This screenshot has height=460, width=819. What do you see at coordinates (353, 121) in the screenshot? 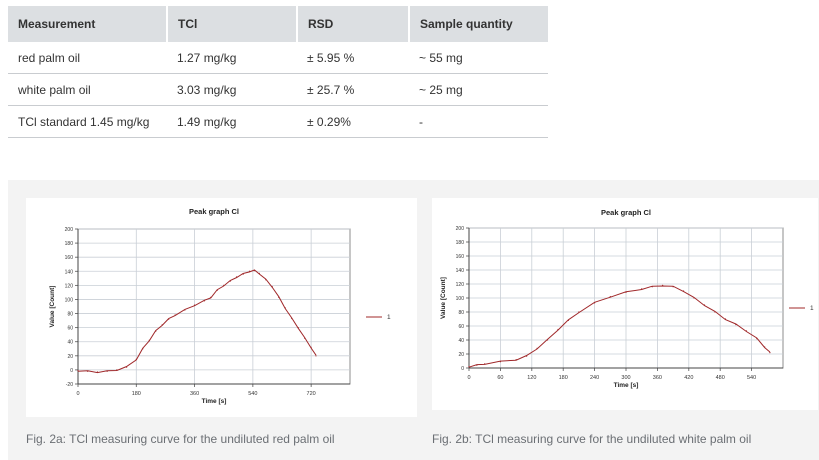
I see `cell-rsd: ± 0.29%` at bounding box center [353, 121].